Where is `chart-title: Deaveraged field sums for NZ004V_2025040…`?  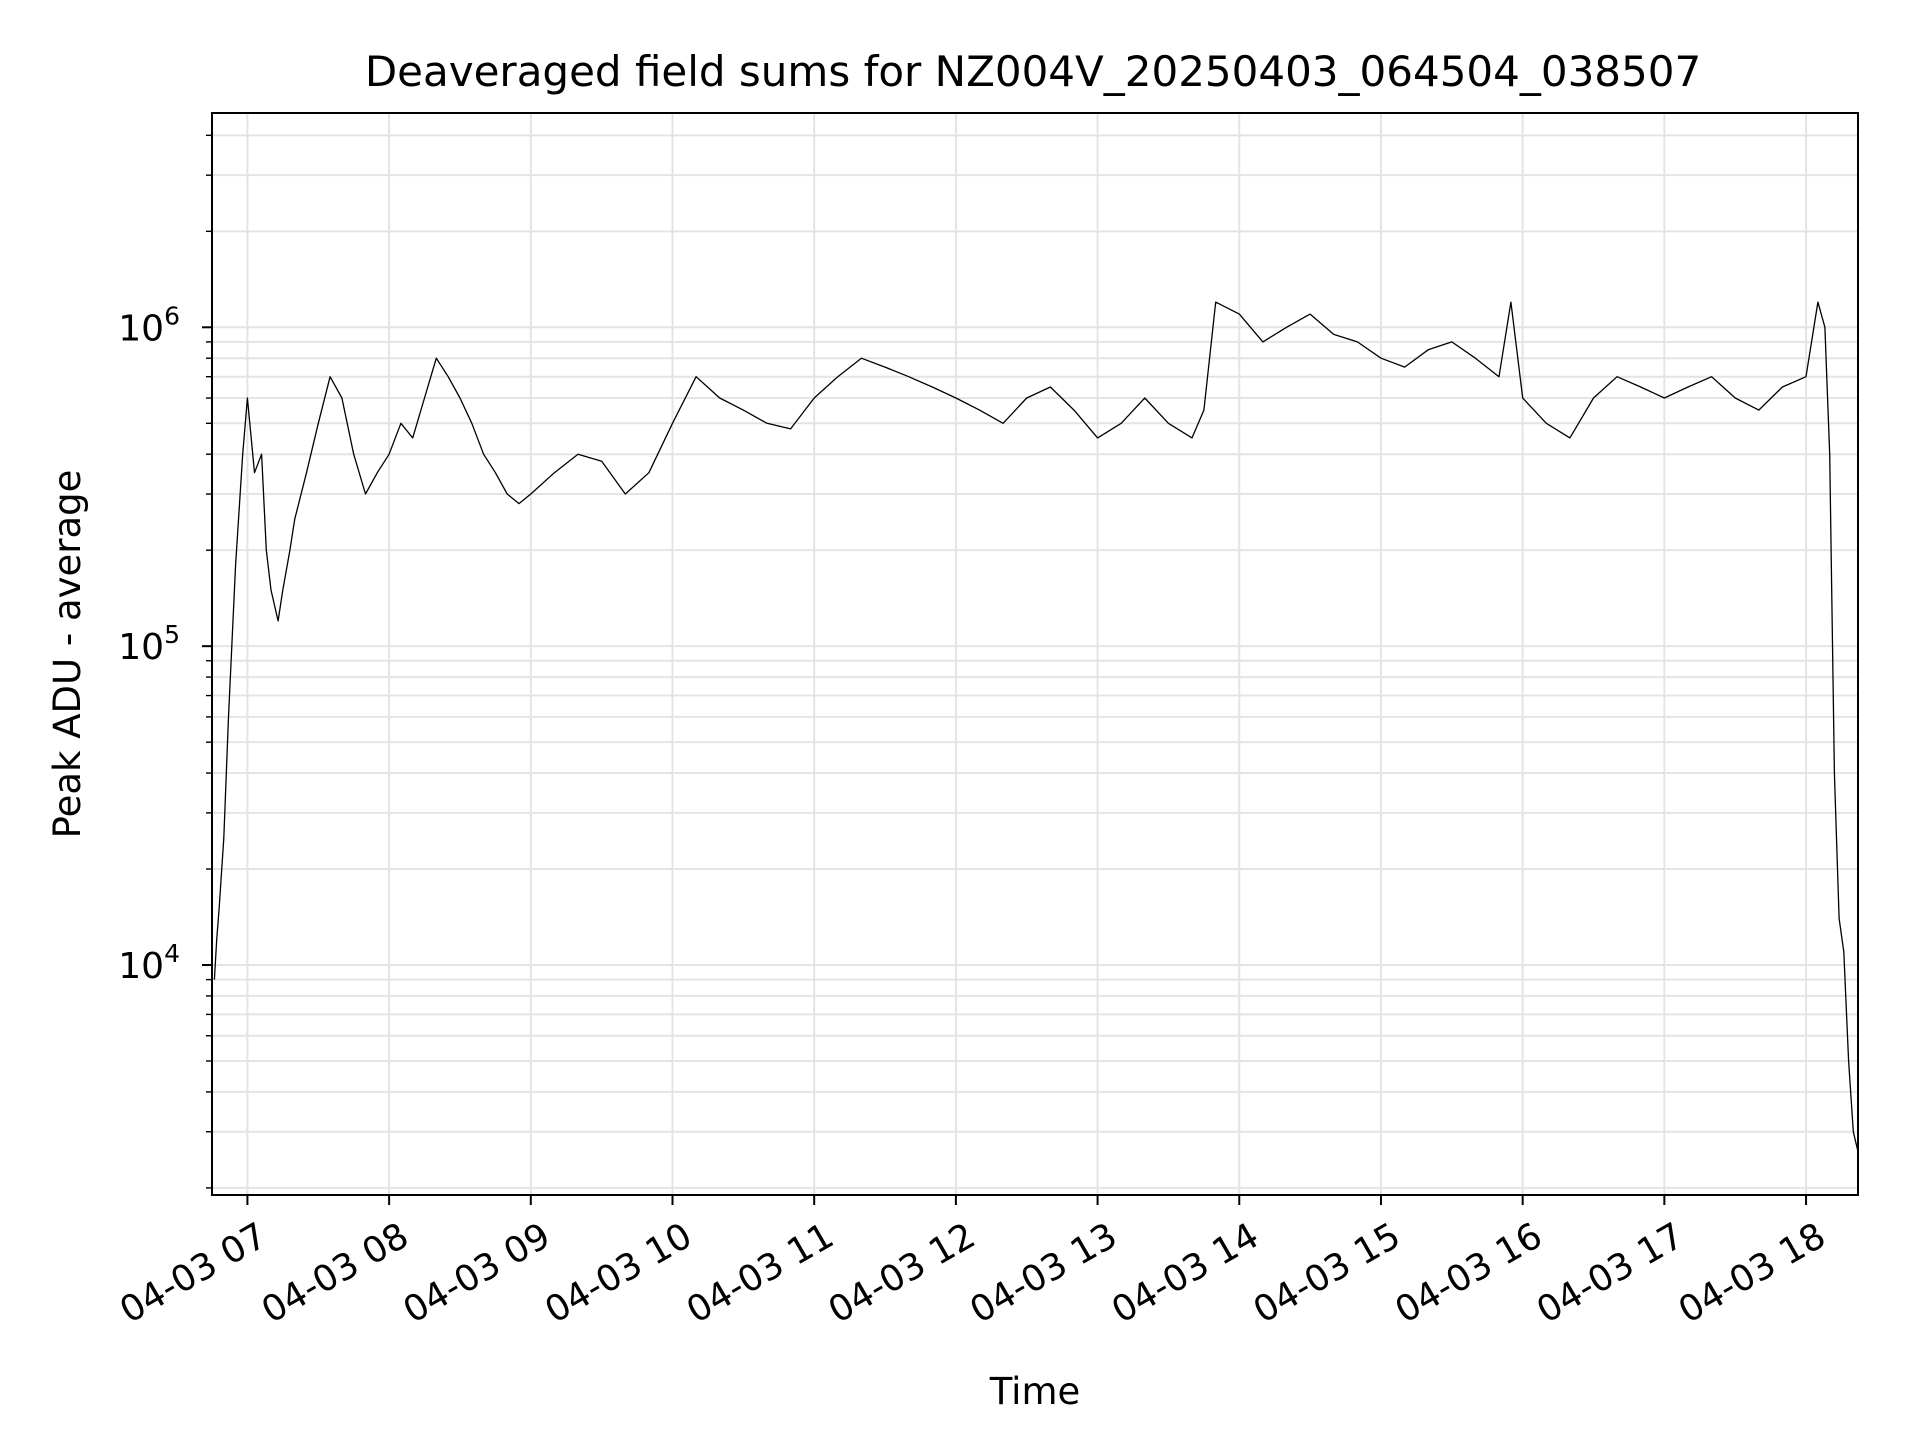 chart-title: Deaveraged field sums for NZ004V_2025040… is located at coordinates (1033, 71).